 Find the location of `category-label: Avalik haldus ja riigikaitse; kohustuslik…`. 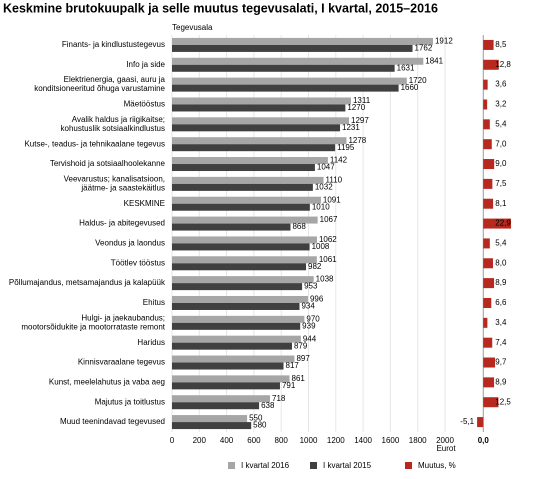

category-label: Avalik haldus ja riigikaitse; kohustuslik… is located at coordinates (113, 124).